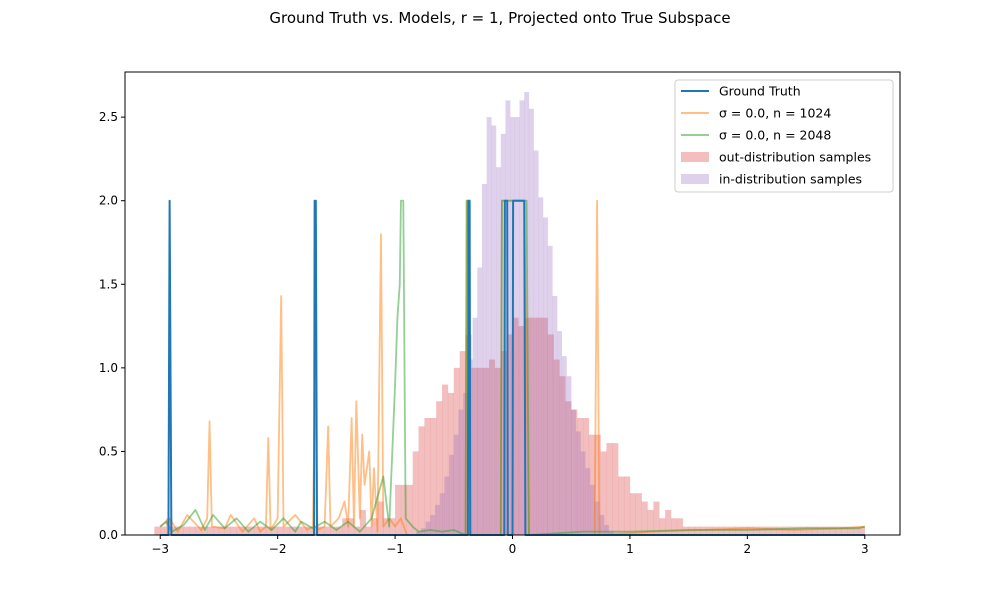  Describe the element at coordinates (395, 549) in the screenshot. I see `x-tick-label: −1` at that location.